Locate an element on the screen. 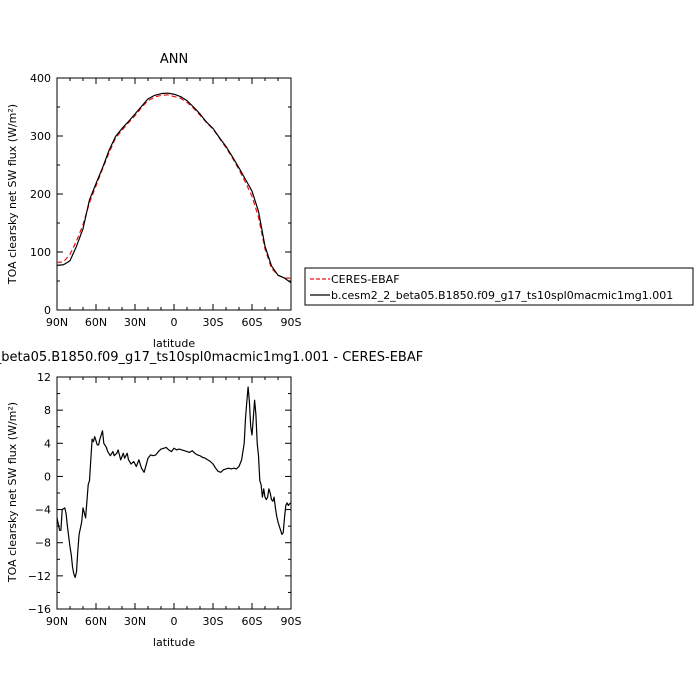  bottom-lines is located at coordinates (174, 482).